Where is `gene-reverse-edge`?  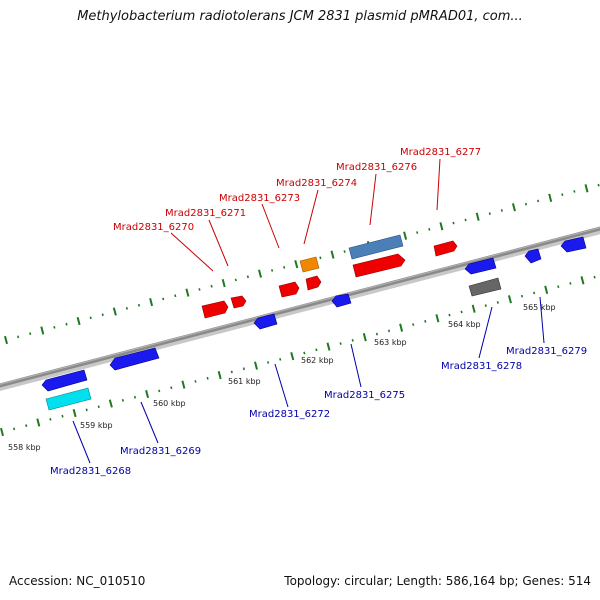
gene-reverse-edge is located at coordinates (573, 244).